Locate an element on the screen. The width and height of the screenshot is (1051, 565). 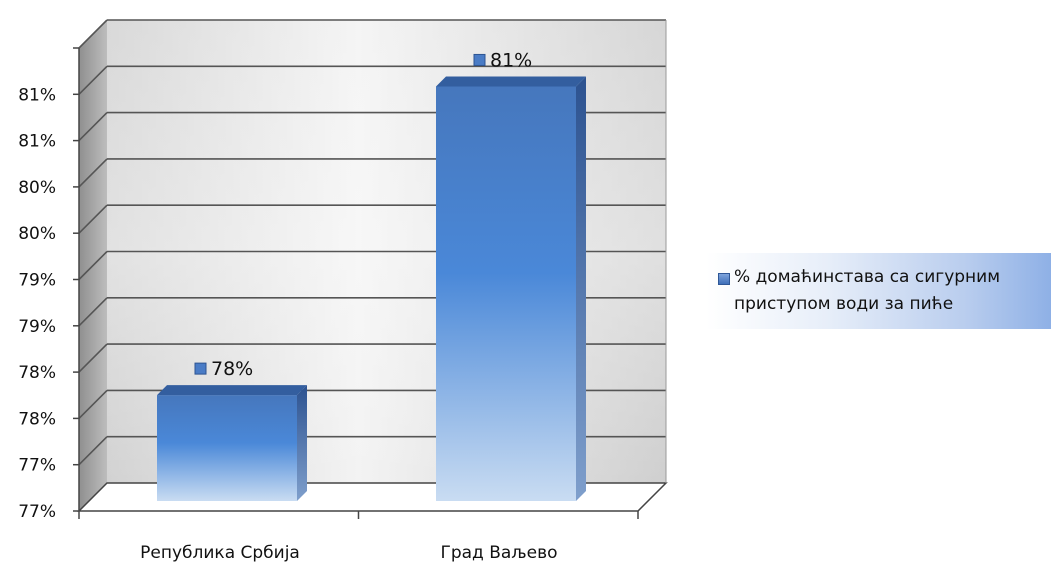
legend-swatch is located at coordinates (724, 279).